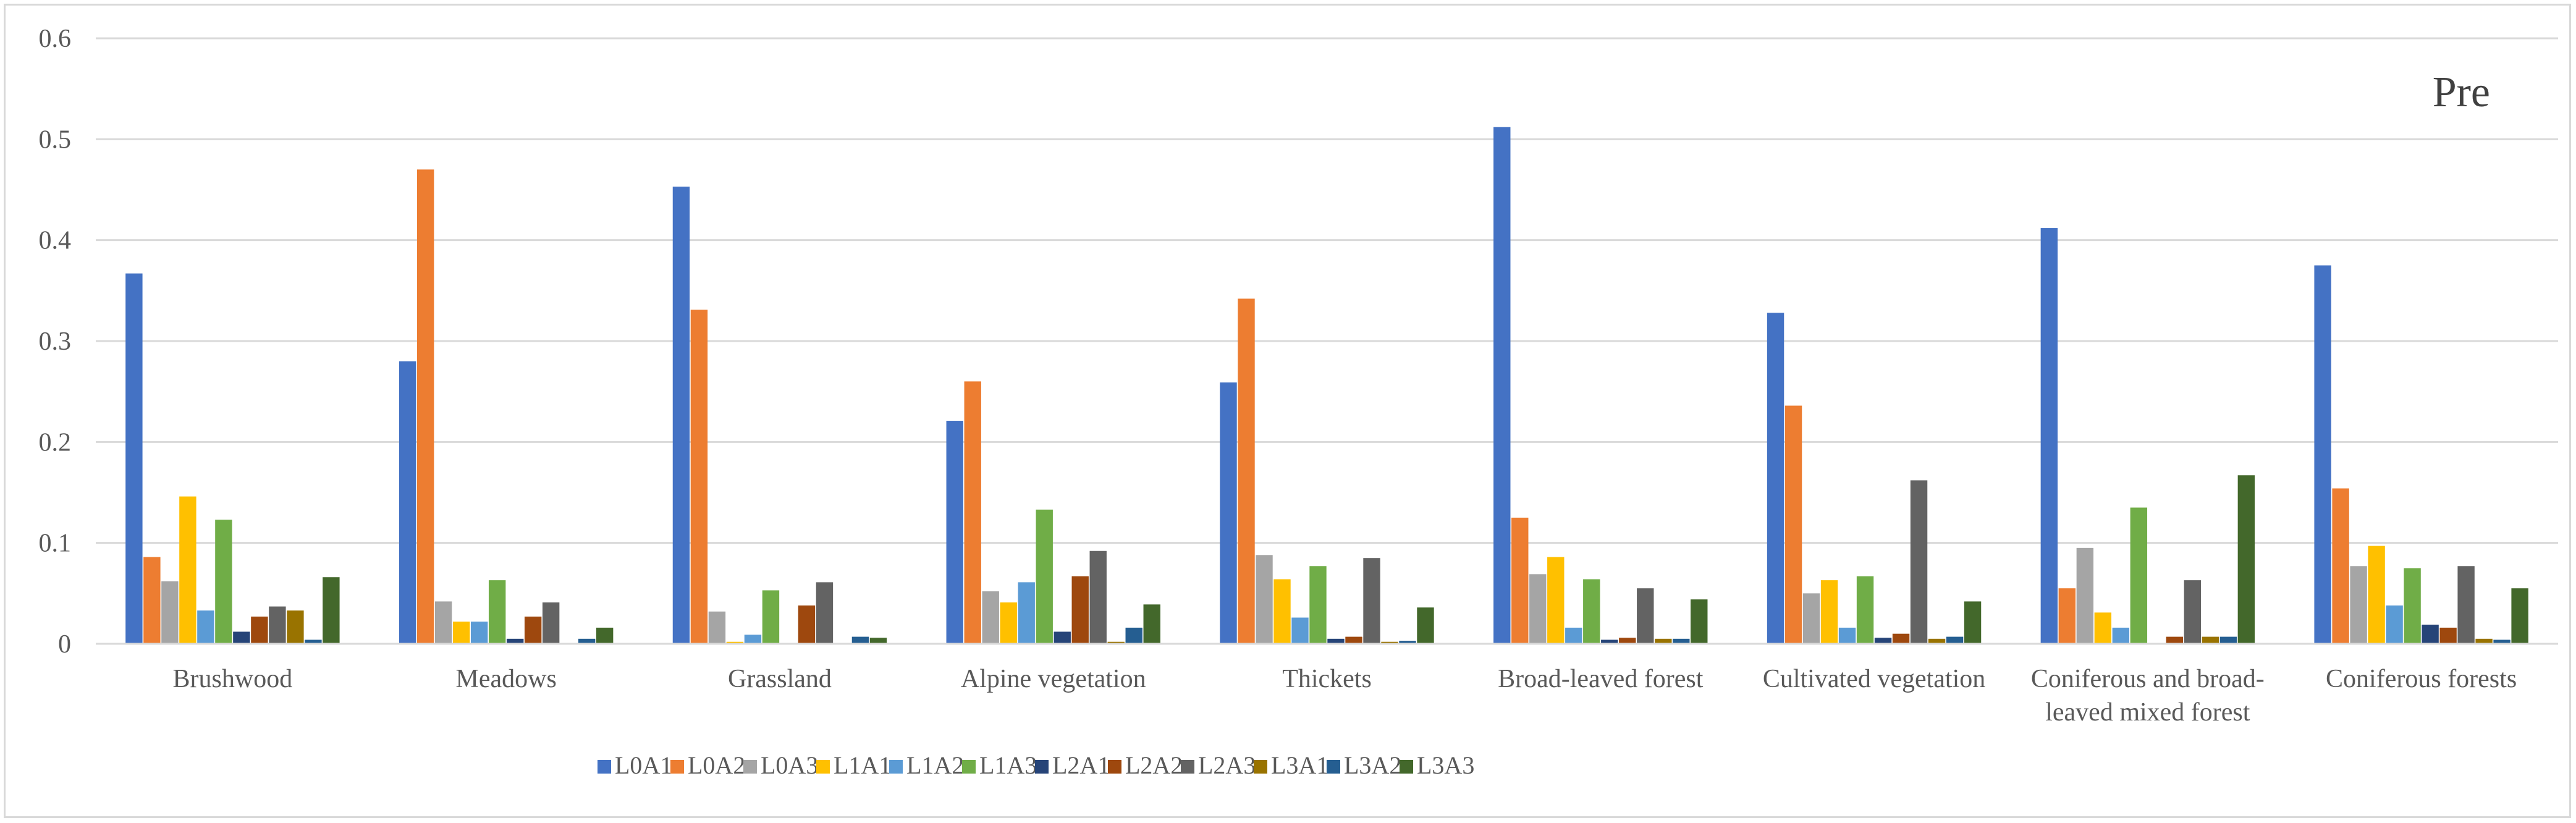 This screenshot has width=2576, height=823. What do you see at coordinates (55, 544) in the screenshot?
I see `y-tick-label: 0.1` at bounding box center [55, 544].